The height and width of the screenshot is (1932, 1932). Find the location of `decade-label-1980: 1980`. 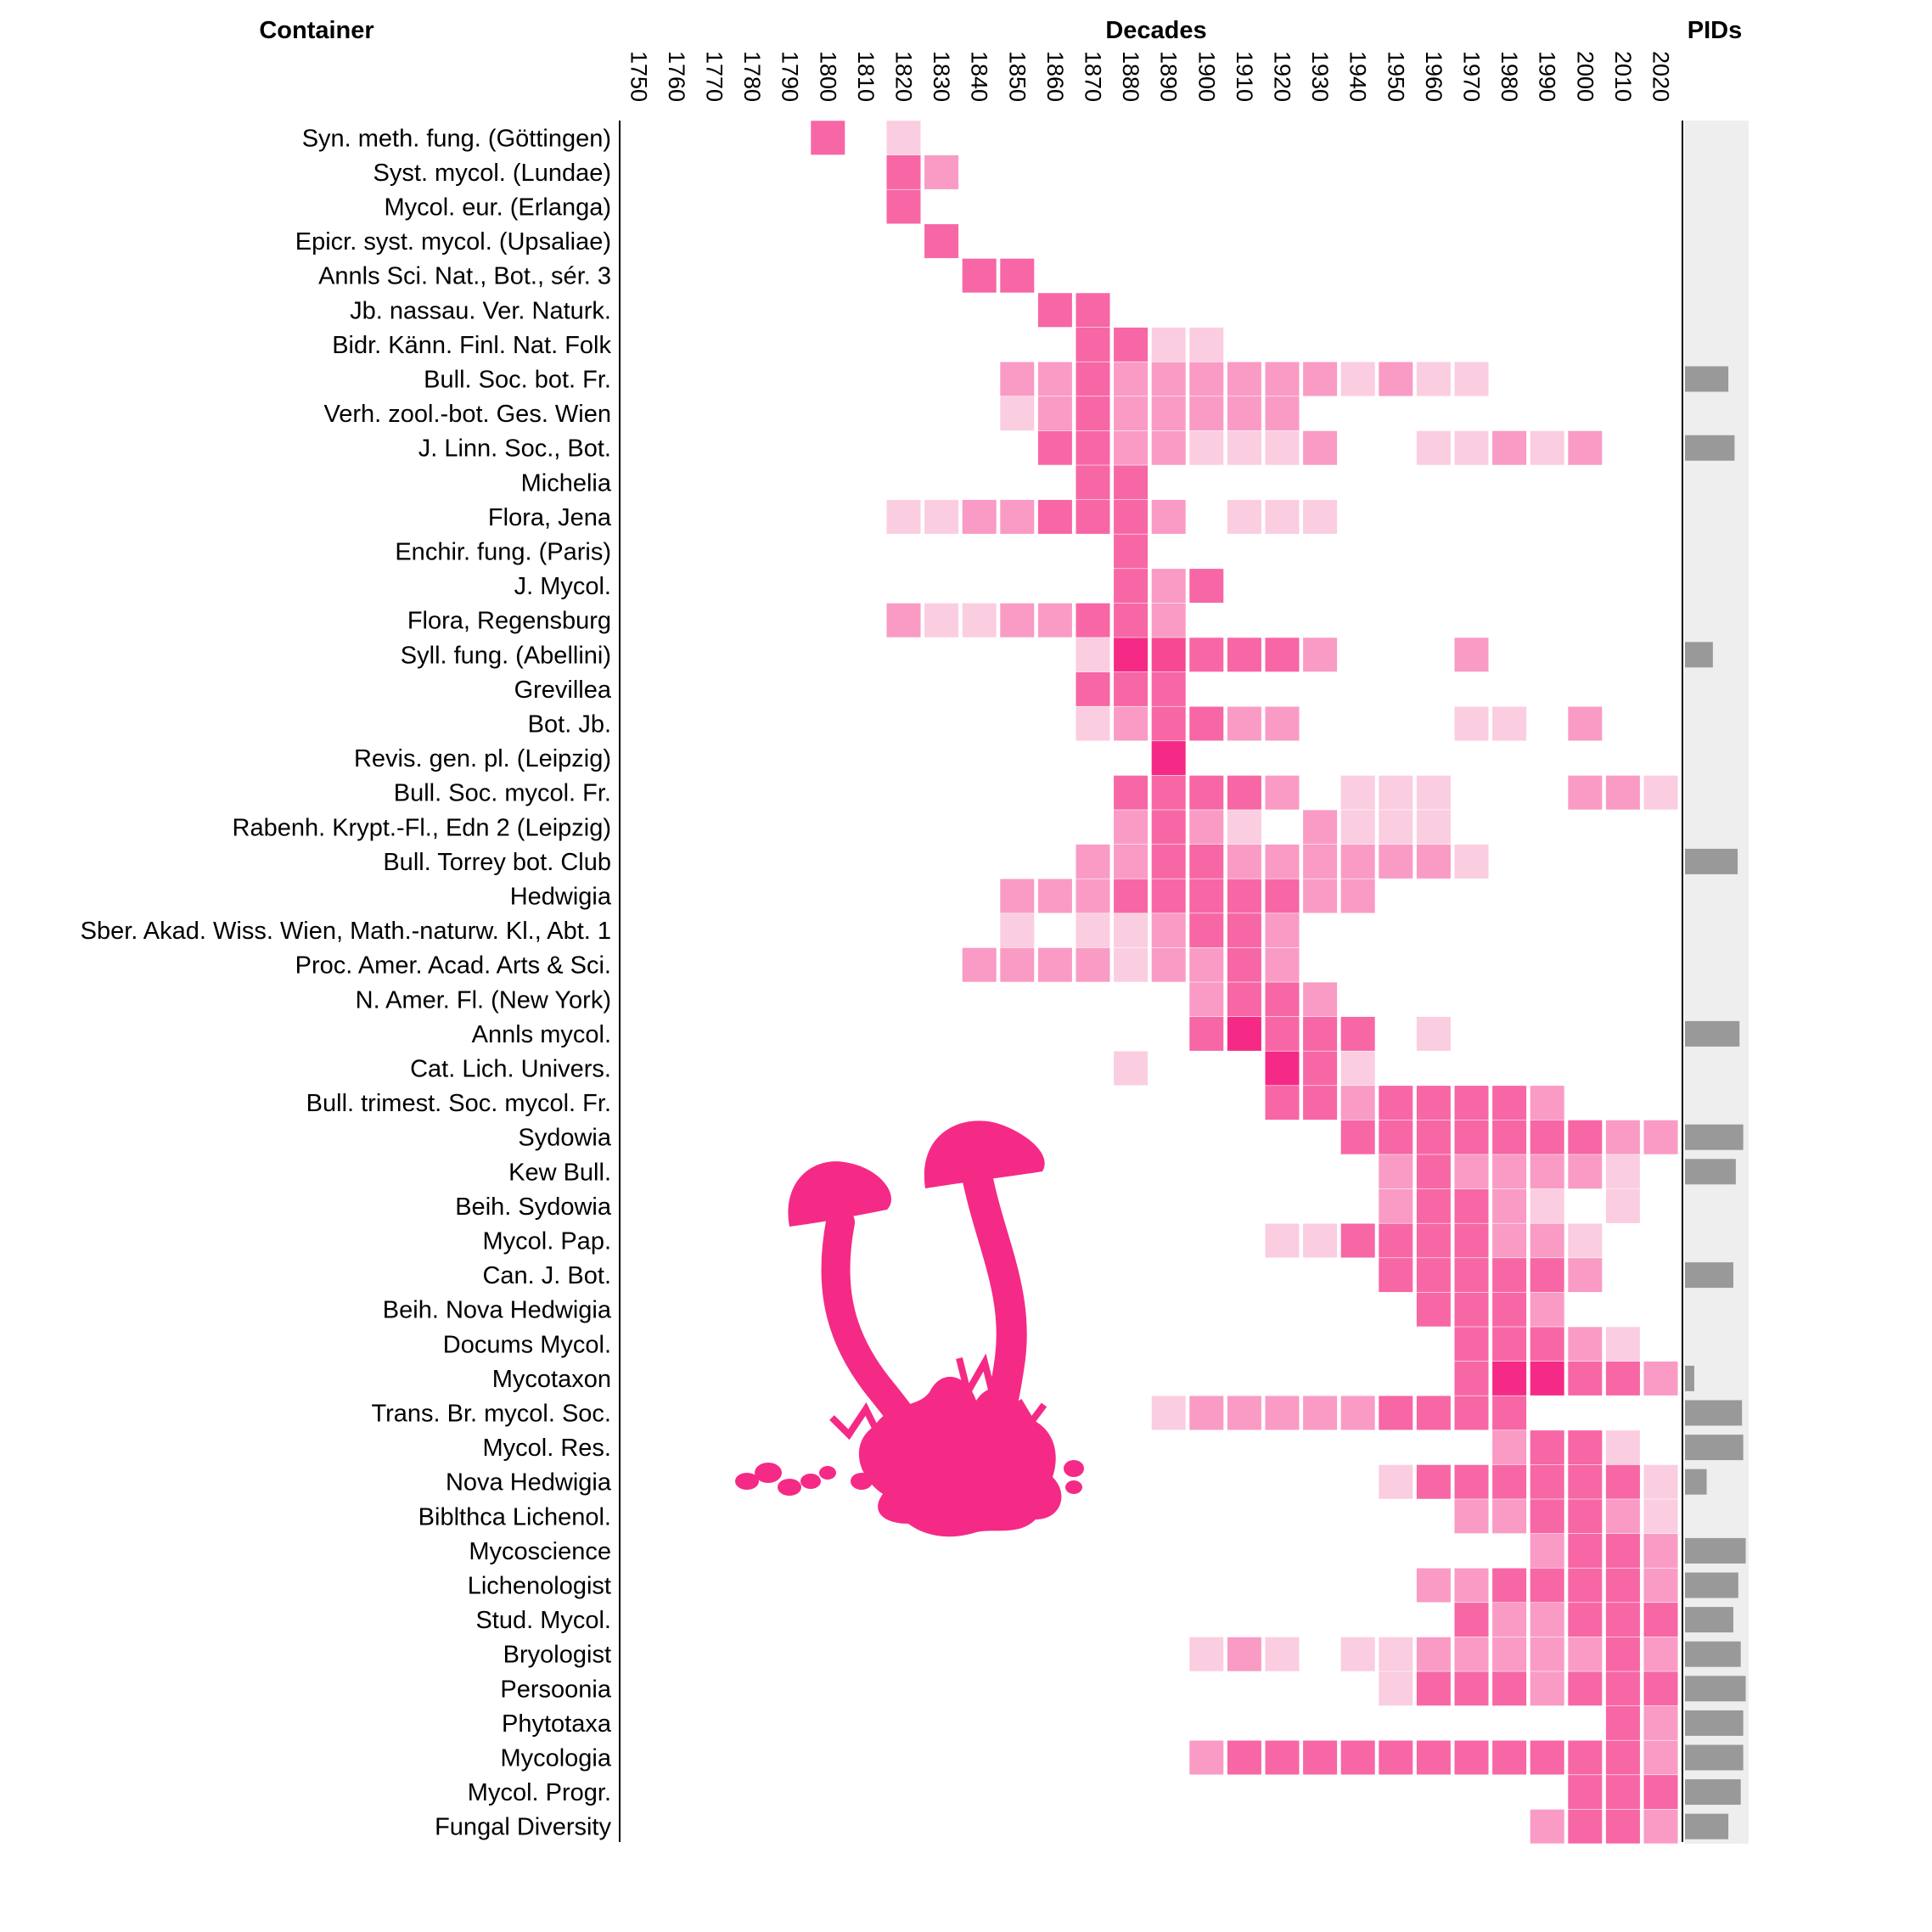

decade-label-1980: 1980 is located at coordinates (1509, 76).